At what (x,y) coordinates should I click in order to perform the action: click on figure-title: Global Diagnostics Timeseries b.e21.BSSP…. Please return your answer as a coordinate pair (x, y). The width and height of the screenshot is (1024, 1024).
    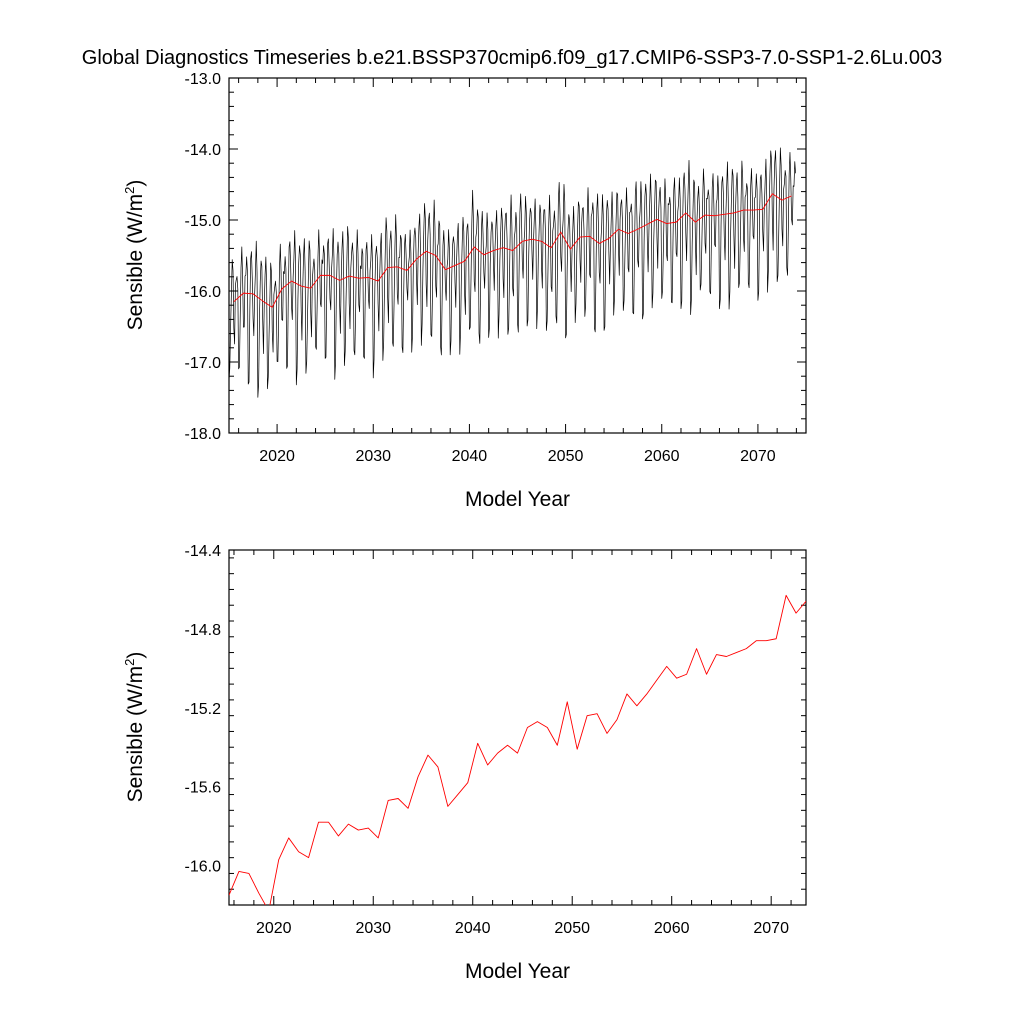
    Looking at the image, I should click on (512, 58).